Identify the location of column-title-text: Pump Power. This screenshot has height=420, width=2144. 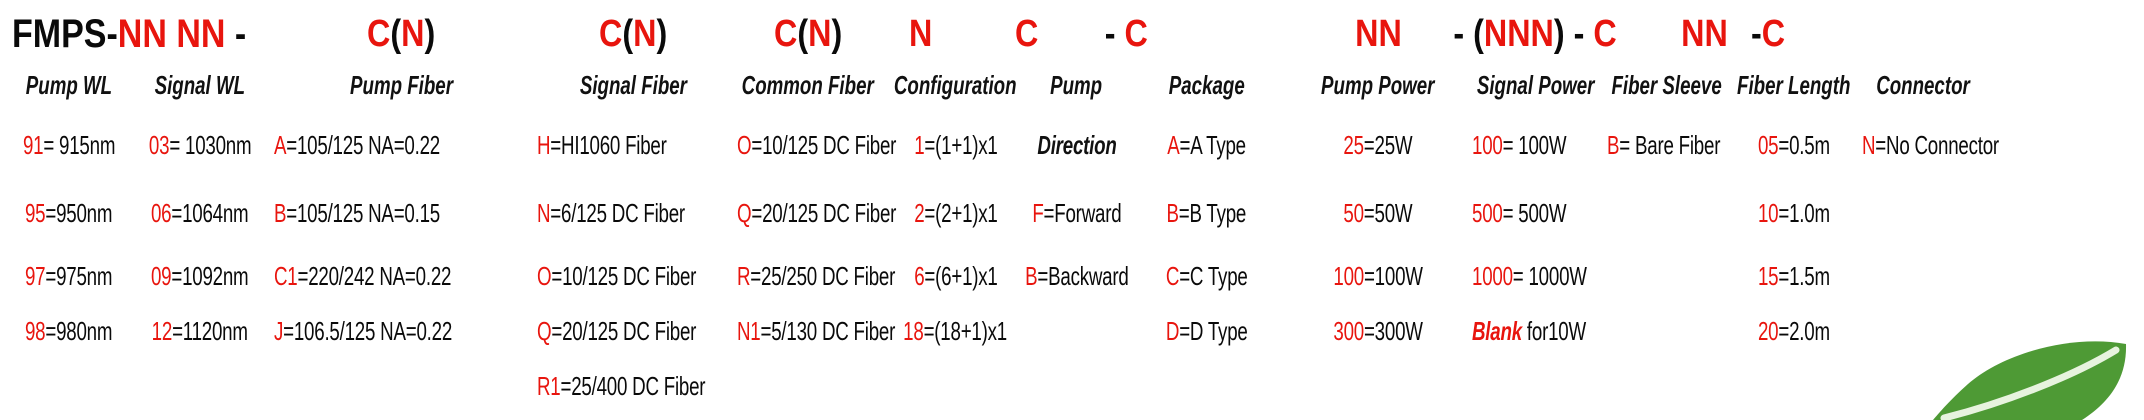
(1378, 84).